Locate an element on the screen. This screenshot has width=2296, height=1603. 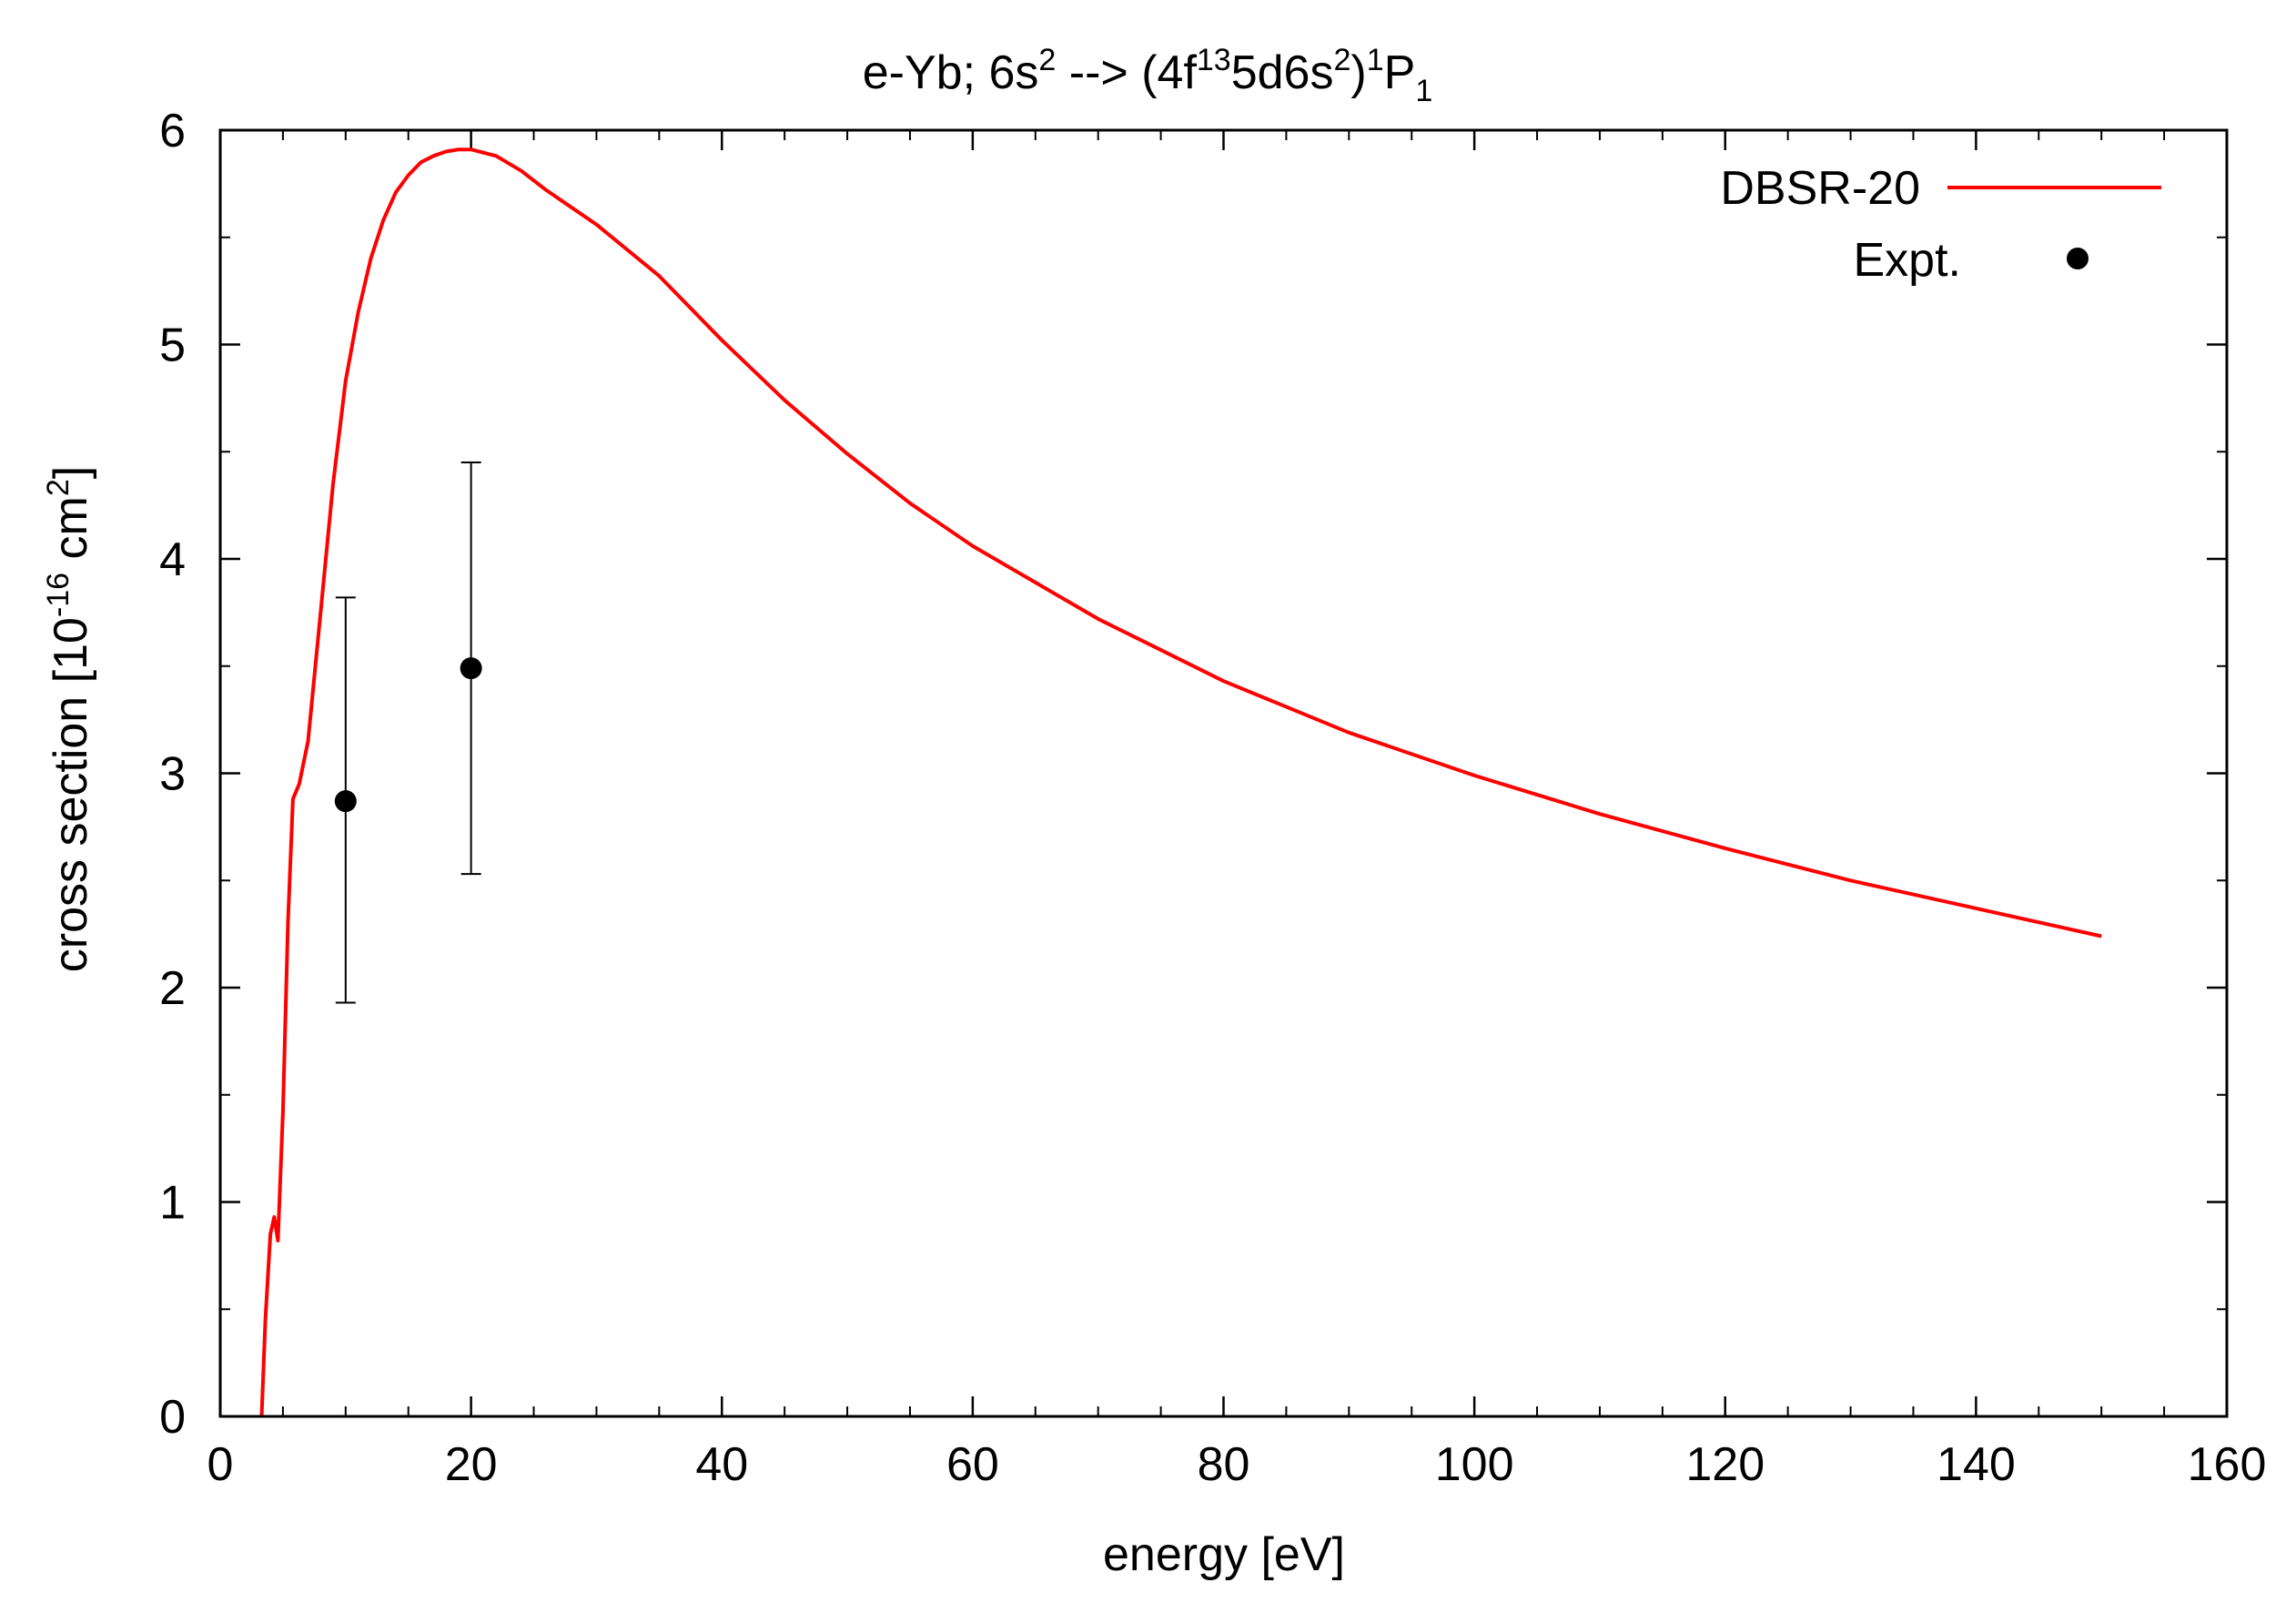
x-tick-label: 40 is located at coordinates (721, 1464).